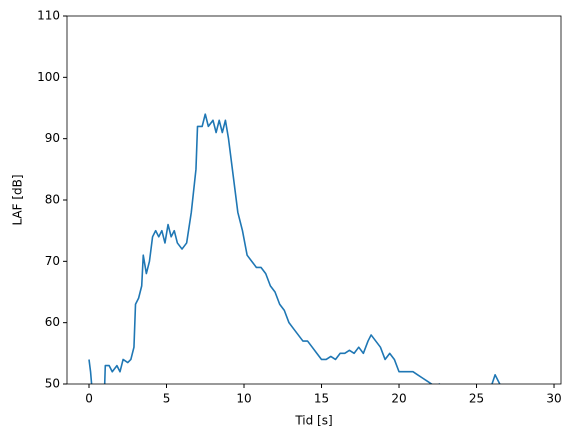 The width and height of the screenshot is (574, 438). What do you see at coordinates (48, 16) in the screenshot?
I see `y-tick-label: 110` at bounding box center [48, 16].